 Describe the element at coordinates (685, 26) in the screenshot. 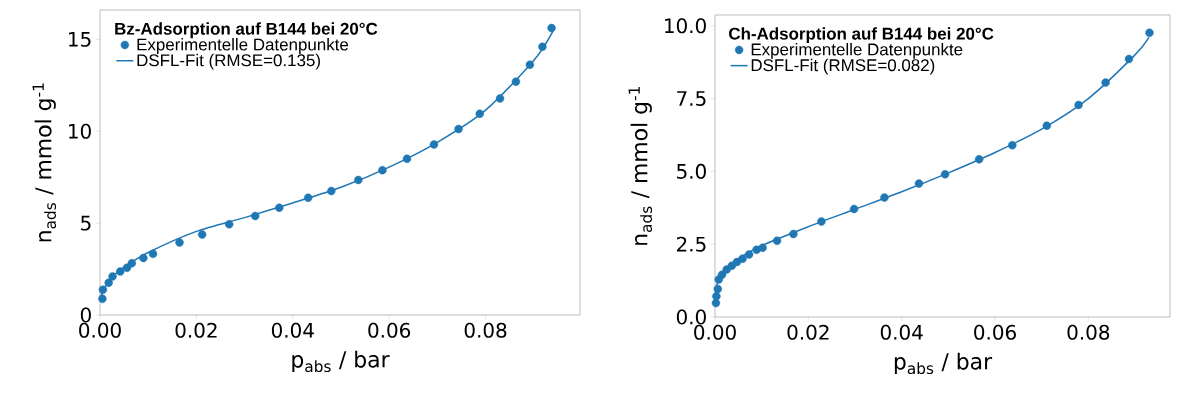

I see `y-tick-label: 10.0` at that location.